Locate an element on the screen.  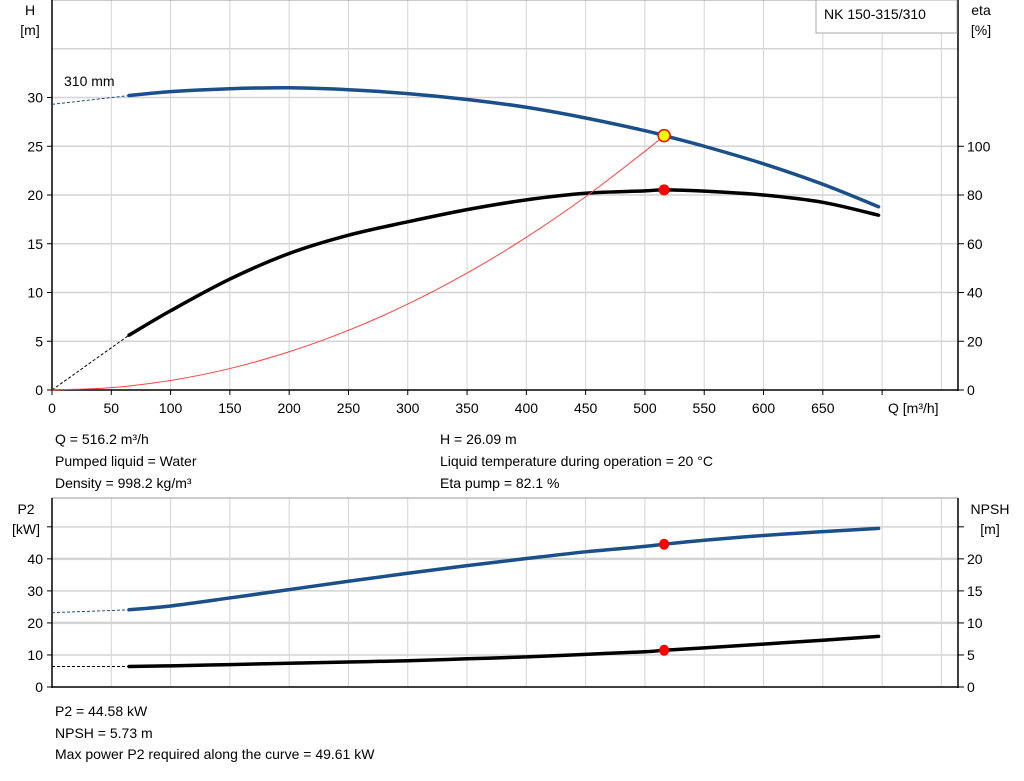
x-tick-label: 50 is located at coordinates (112, 408).